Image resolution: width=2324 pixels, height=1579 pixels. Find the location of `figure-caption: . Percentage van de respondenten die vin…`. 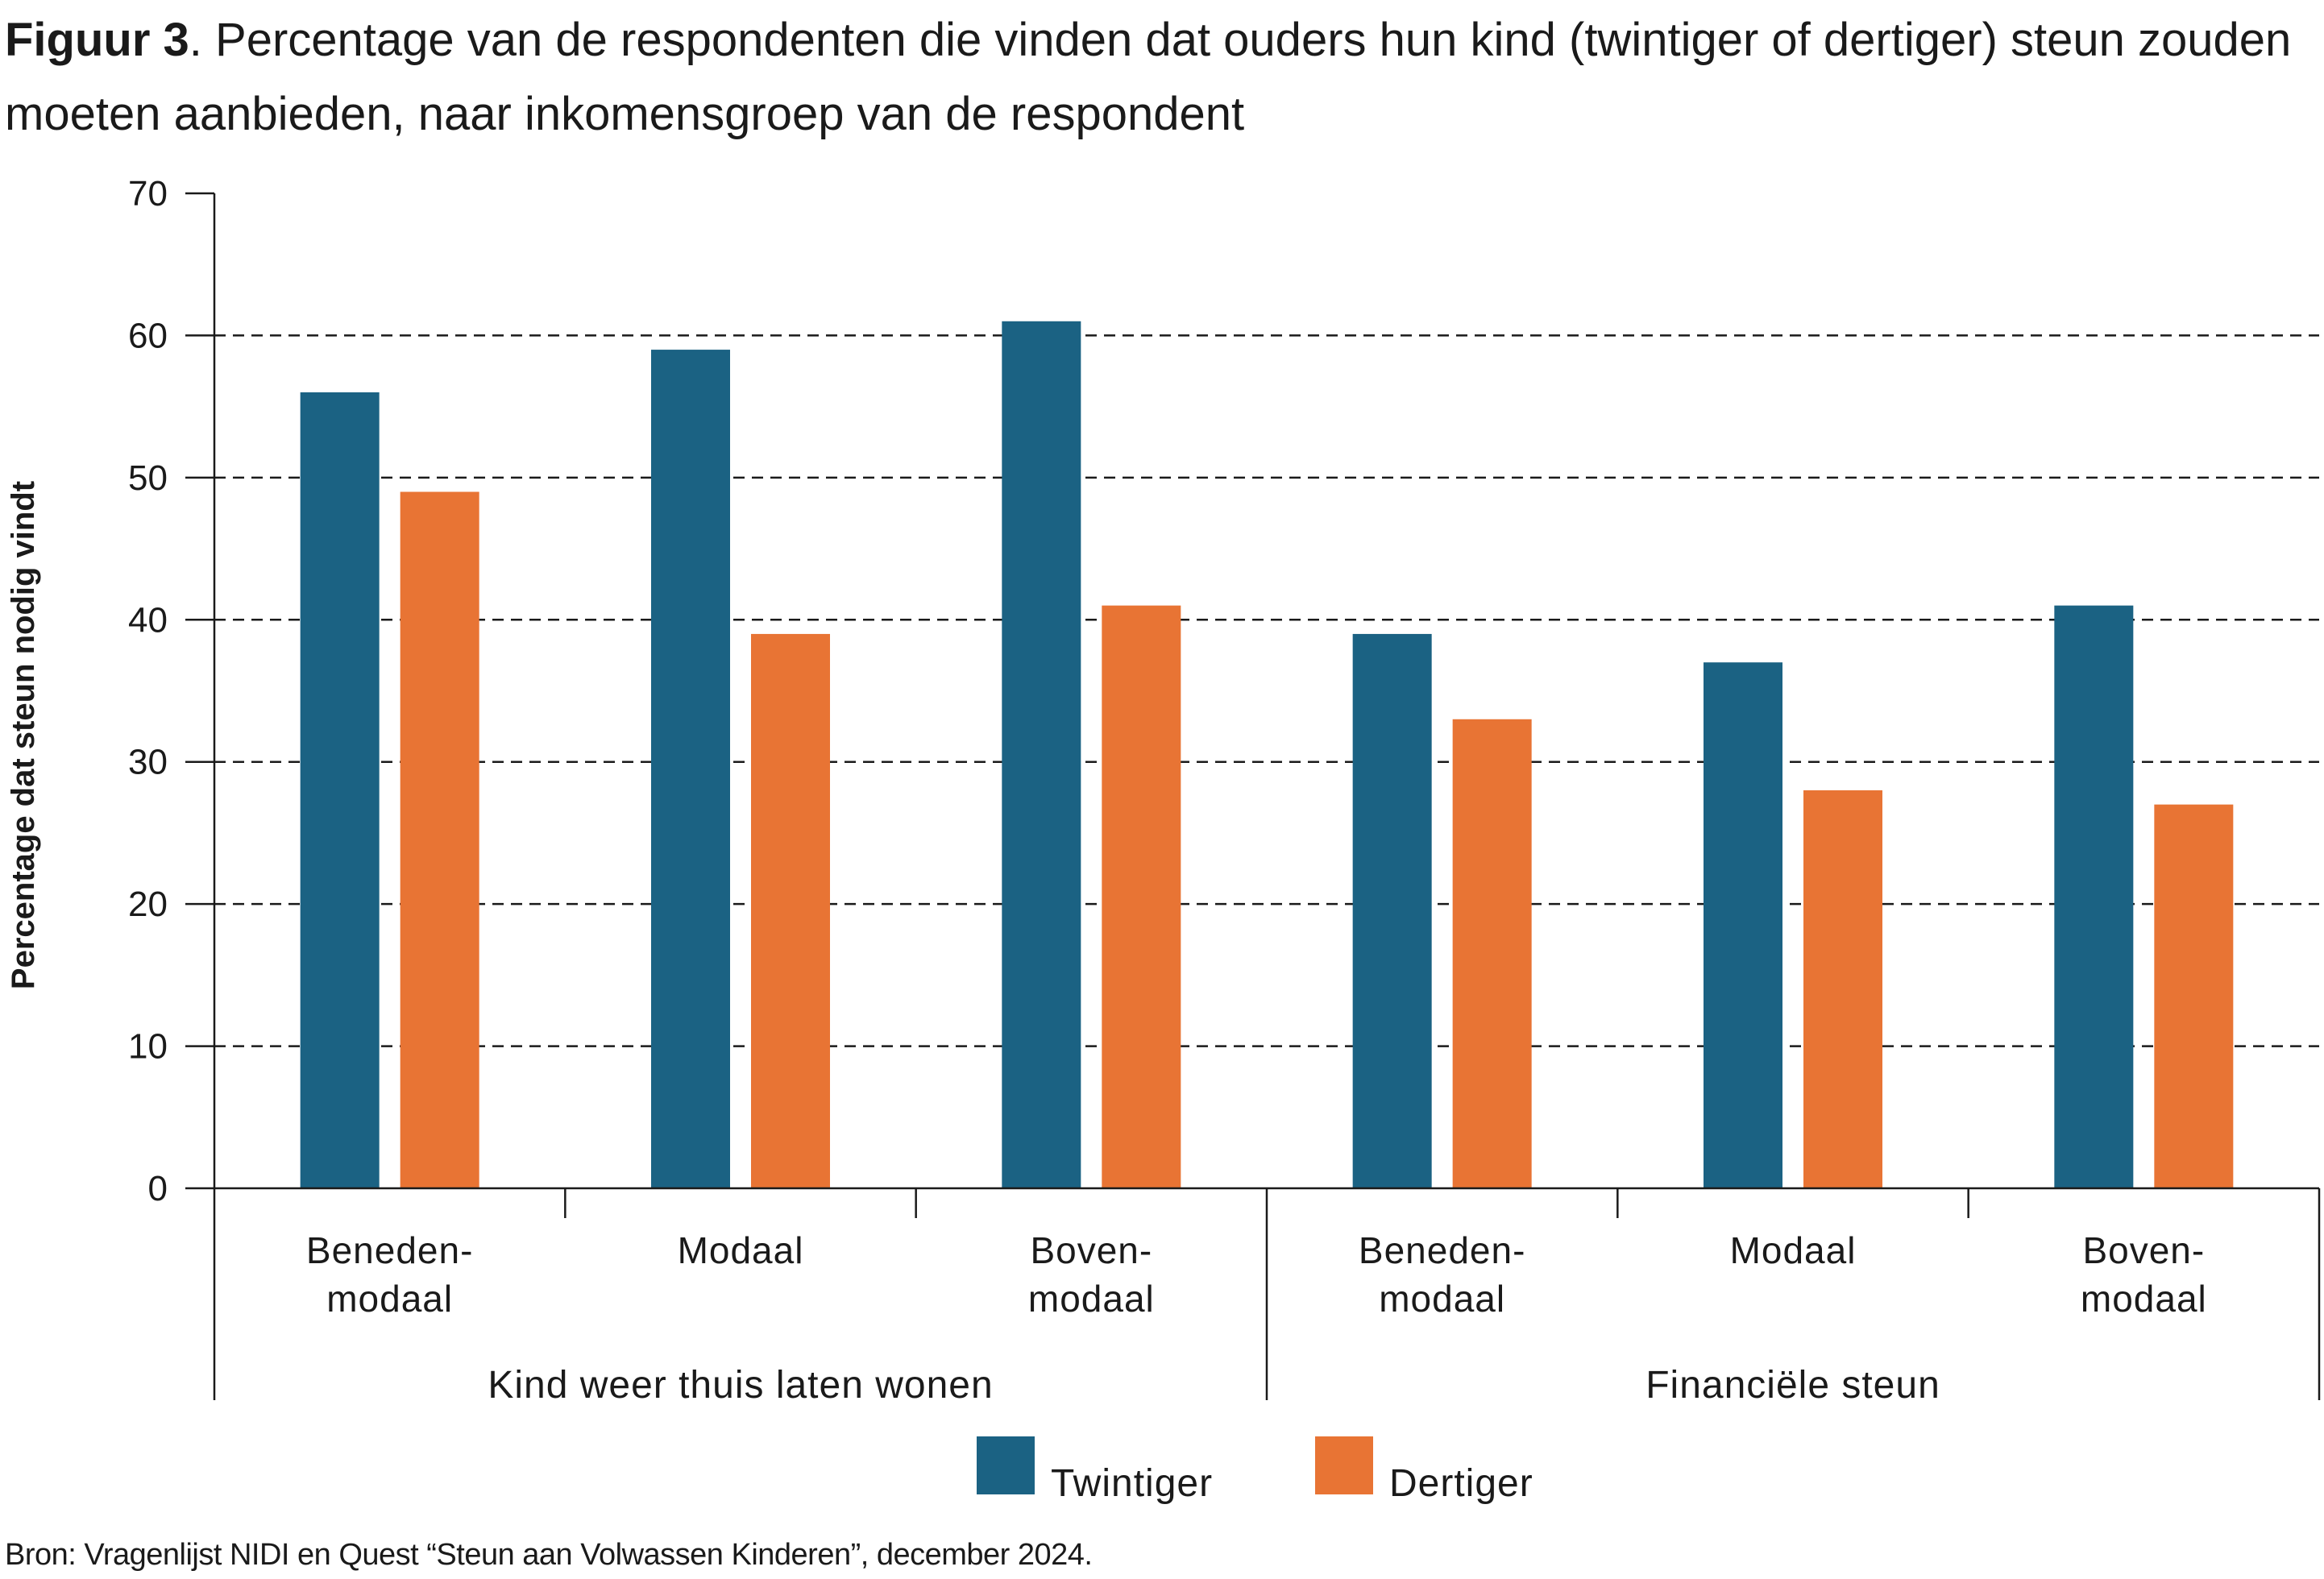

figure-caption: . Percentage van de respondenten die vin… is located at coordinates (1148, 77).